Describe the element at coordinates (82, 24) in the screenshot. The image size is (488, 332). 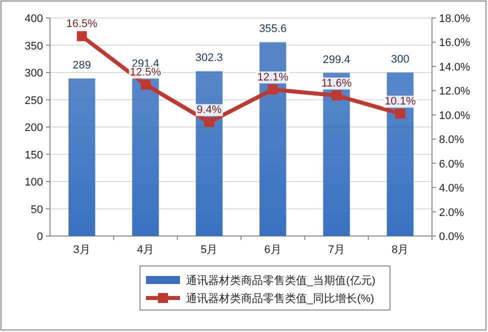
I see `data-label: 16.5%` at that location.